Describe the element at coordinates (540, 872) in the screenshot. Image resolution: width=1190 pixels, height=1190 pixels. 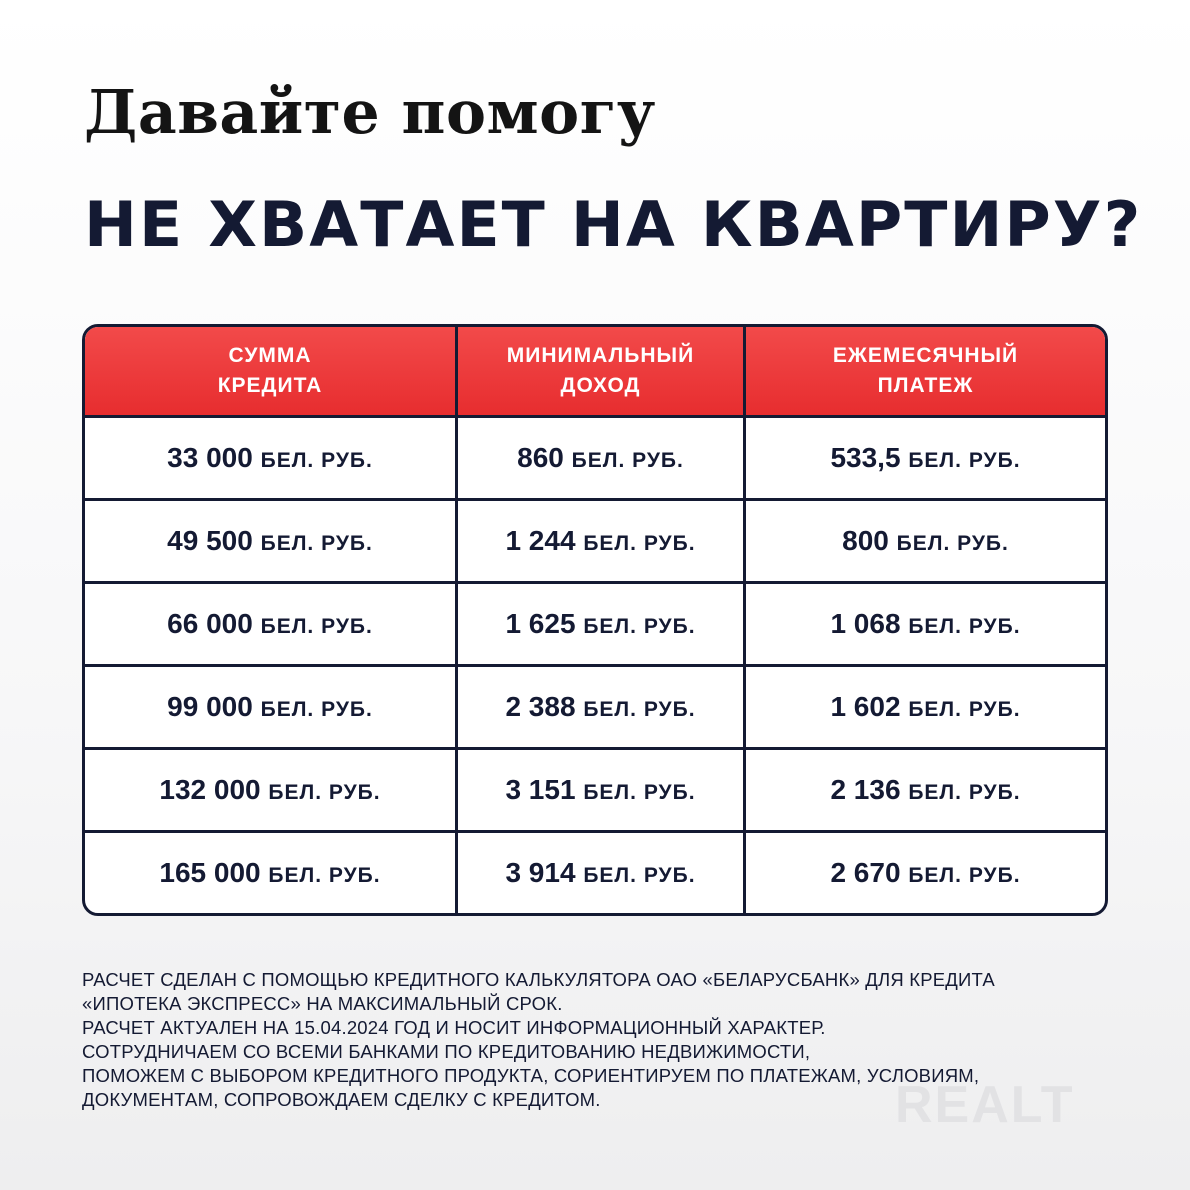
I see `amount: 3 914` at that location.